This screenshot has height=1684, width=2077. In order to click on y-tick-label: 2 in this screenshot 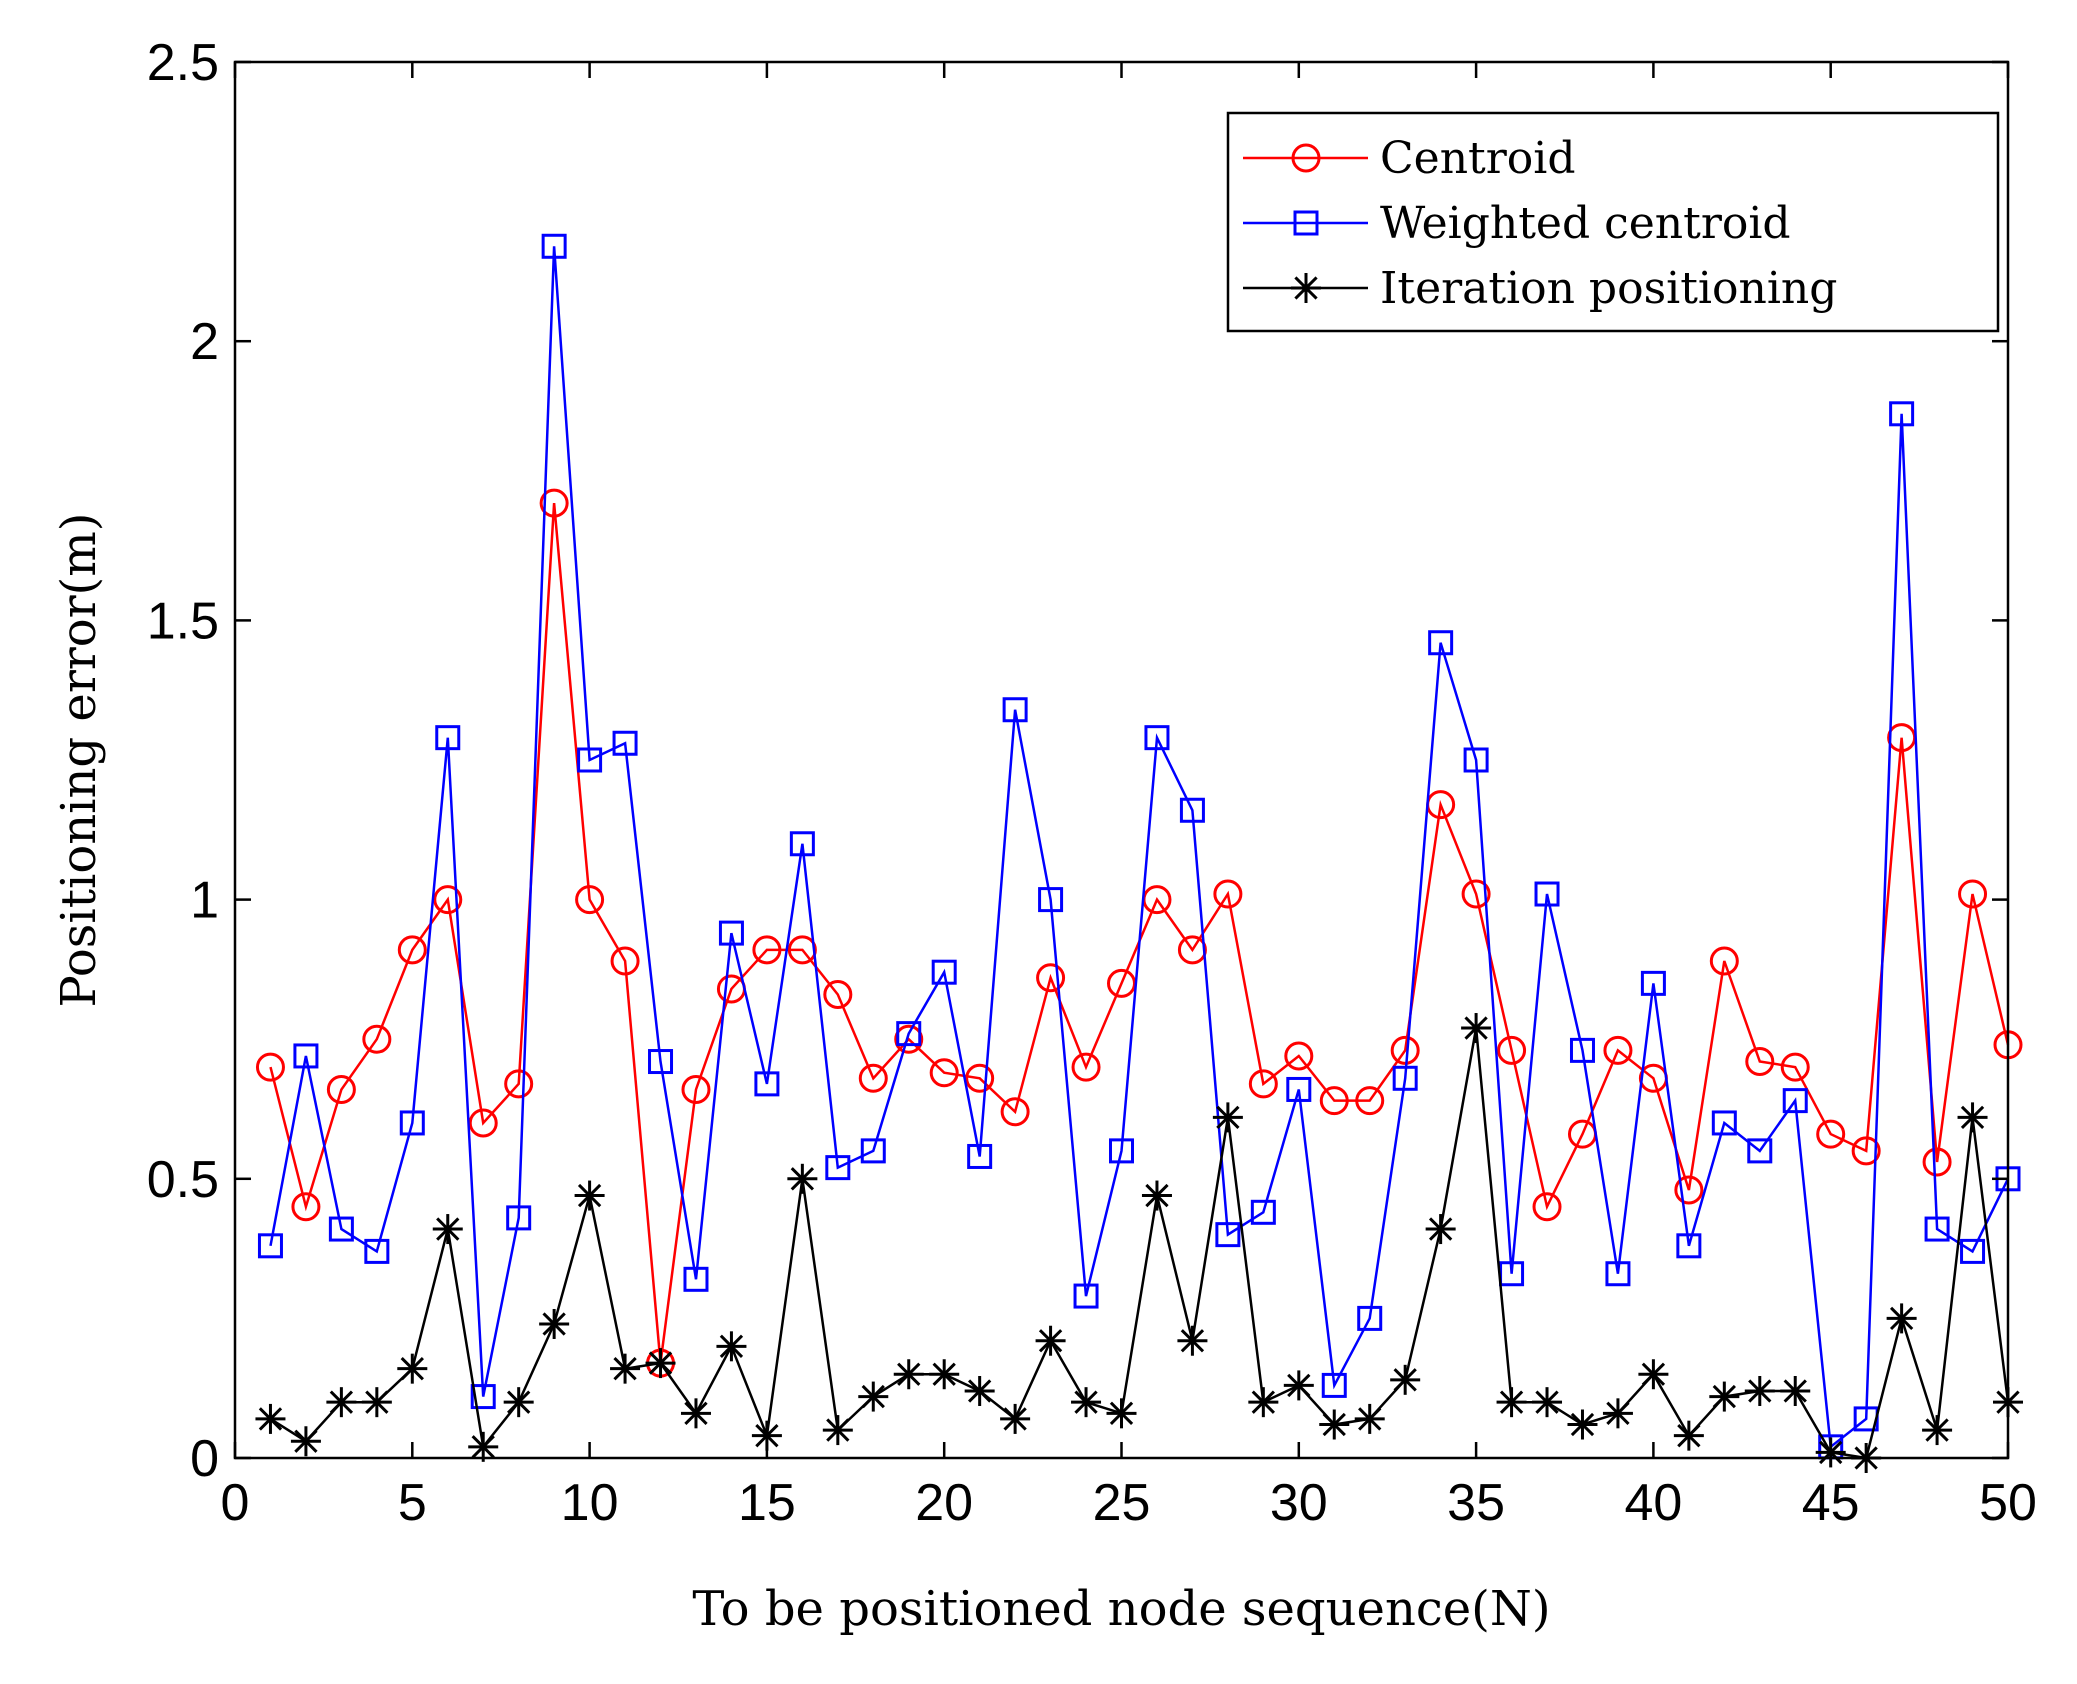, I will do `click(204, 342)`.